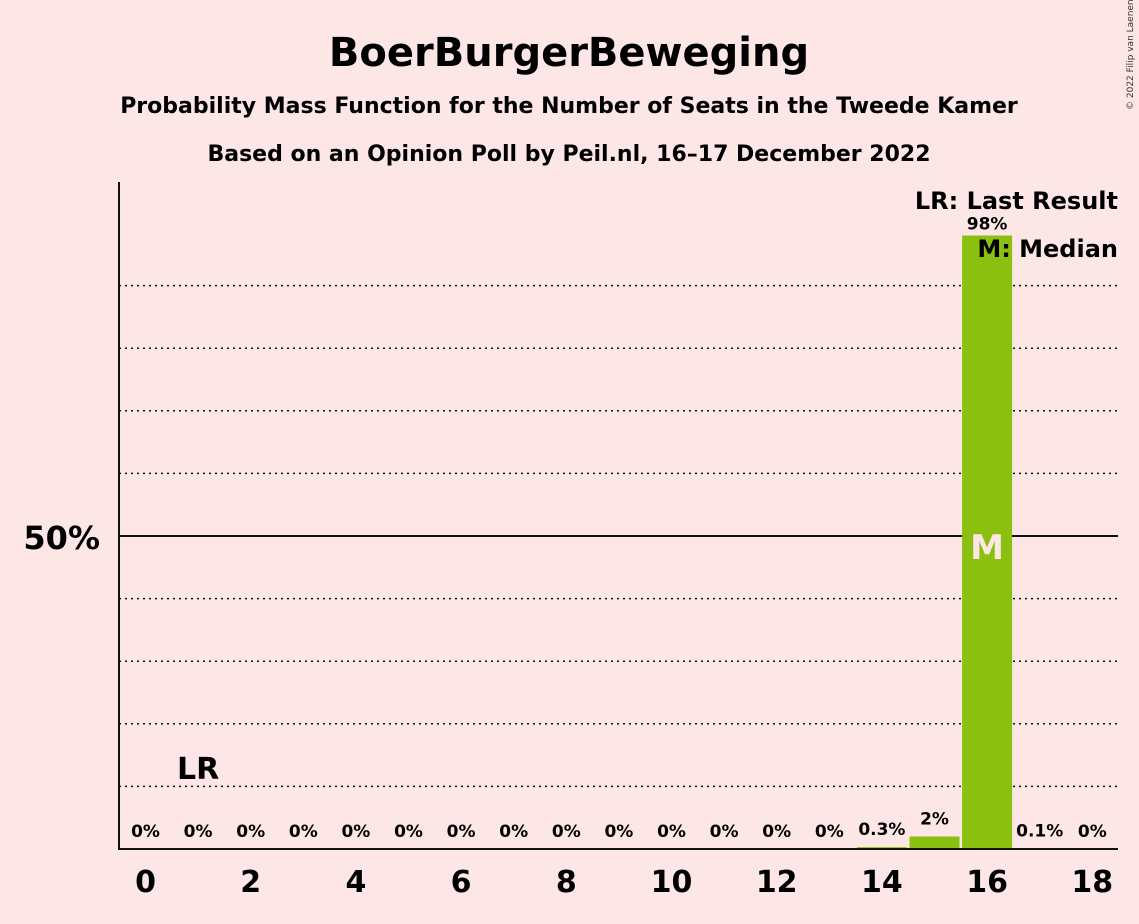  What do you see at coordinates (672, 882) in the screenshot?
I see `x-tick-label: 10` at bounding box center [672, 882].